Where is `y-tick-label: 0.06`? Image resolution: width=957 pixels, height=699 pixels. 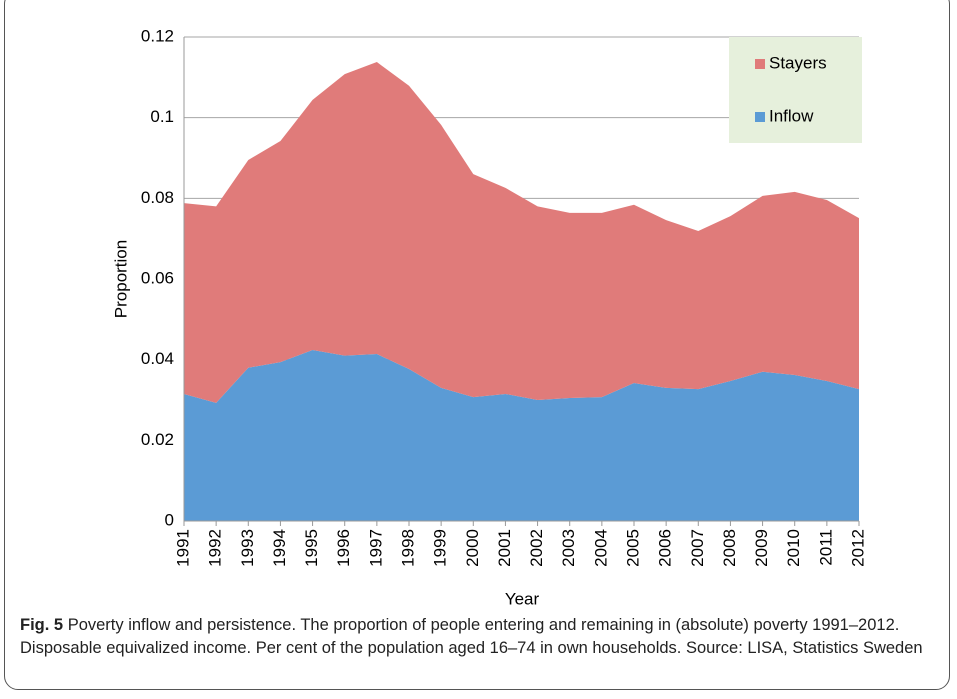 y-tick-label: 0.06 is located at coordinates (157, 277).